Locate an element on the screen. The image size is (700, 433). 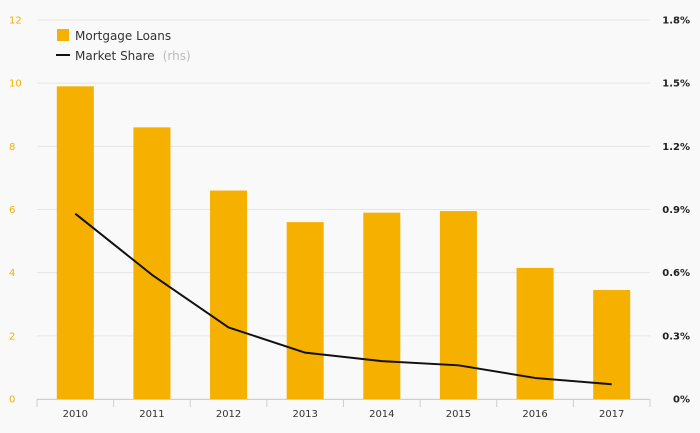
x-tick-label: 2011 is located at coordinates (151, 414).